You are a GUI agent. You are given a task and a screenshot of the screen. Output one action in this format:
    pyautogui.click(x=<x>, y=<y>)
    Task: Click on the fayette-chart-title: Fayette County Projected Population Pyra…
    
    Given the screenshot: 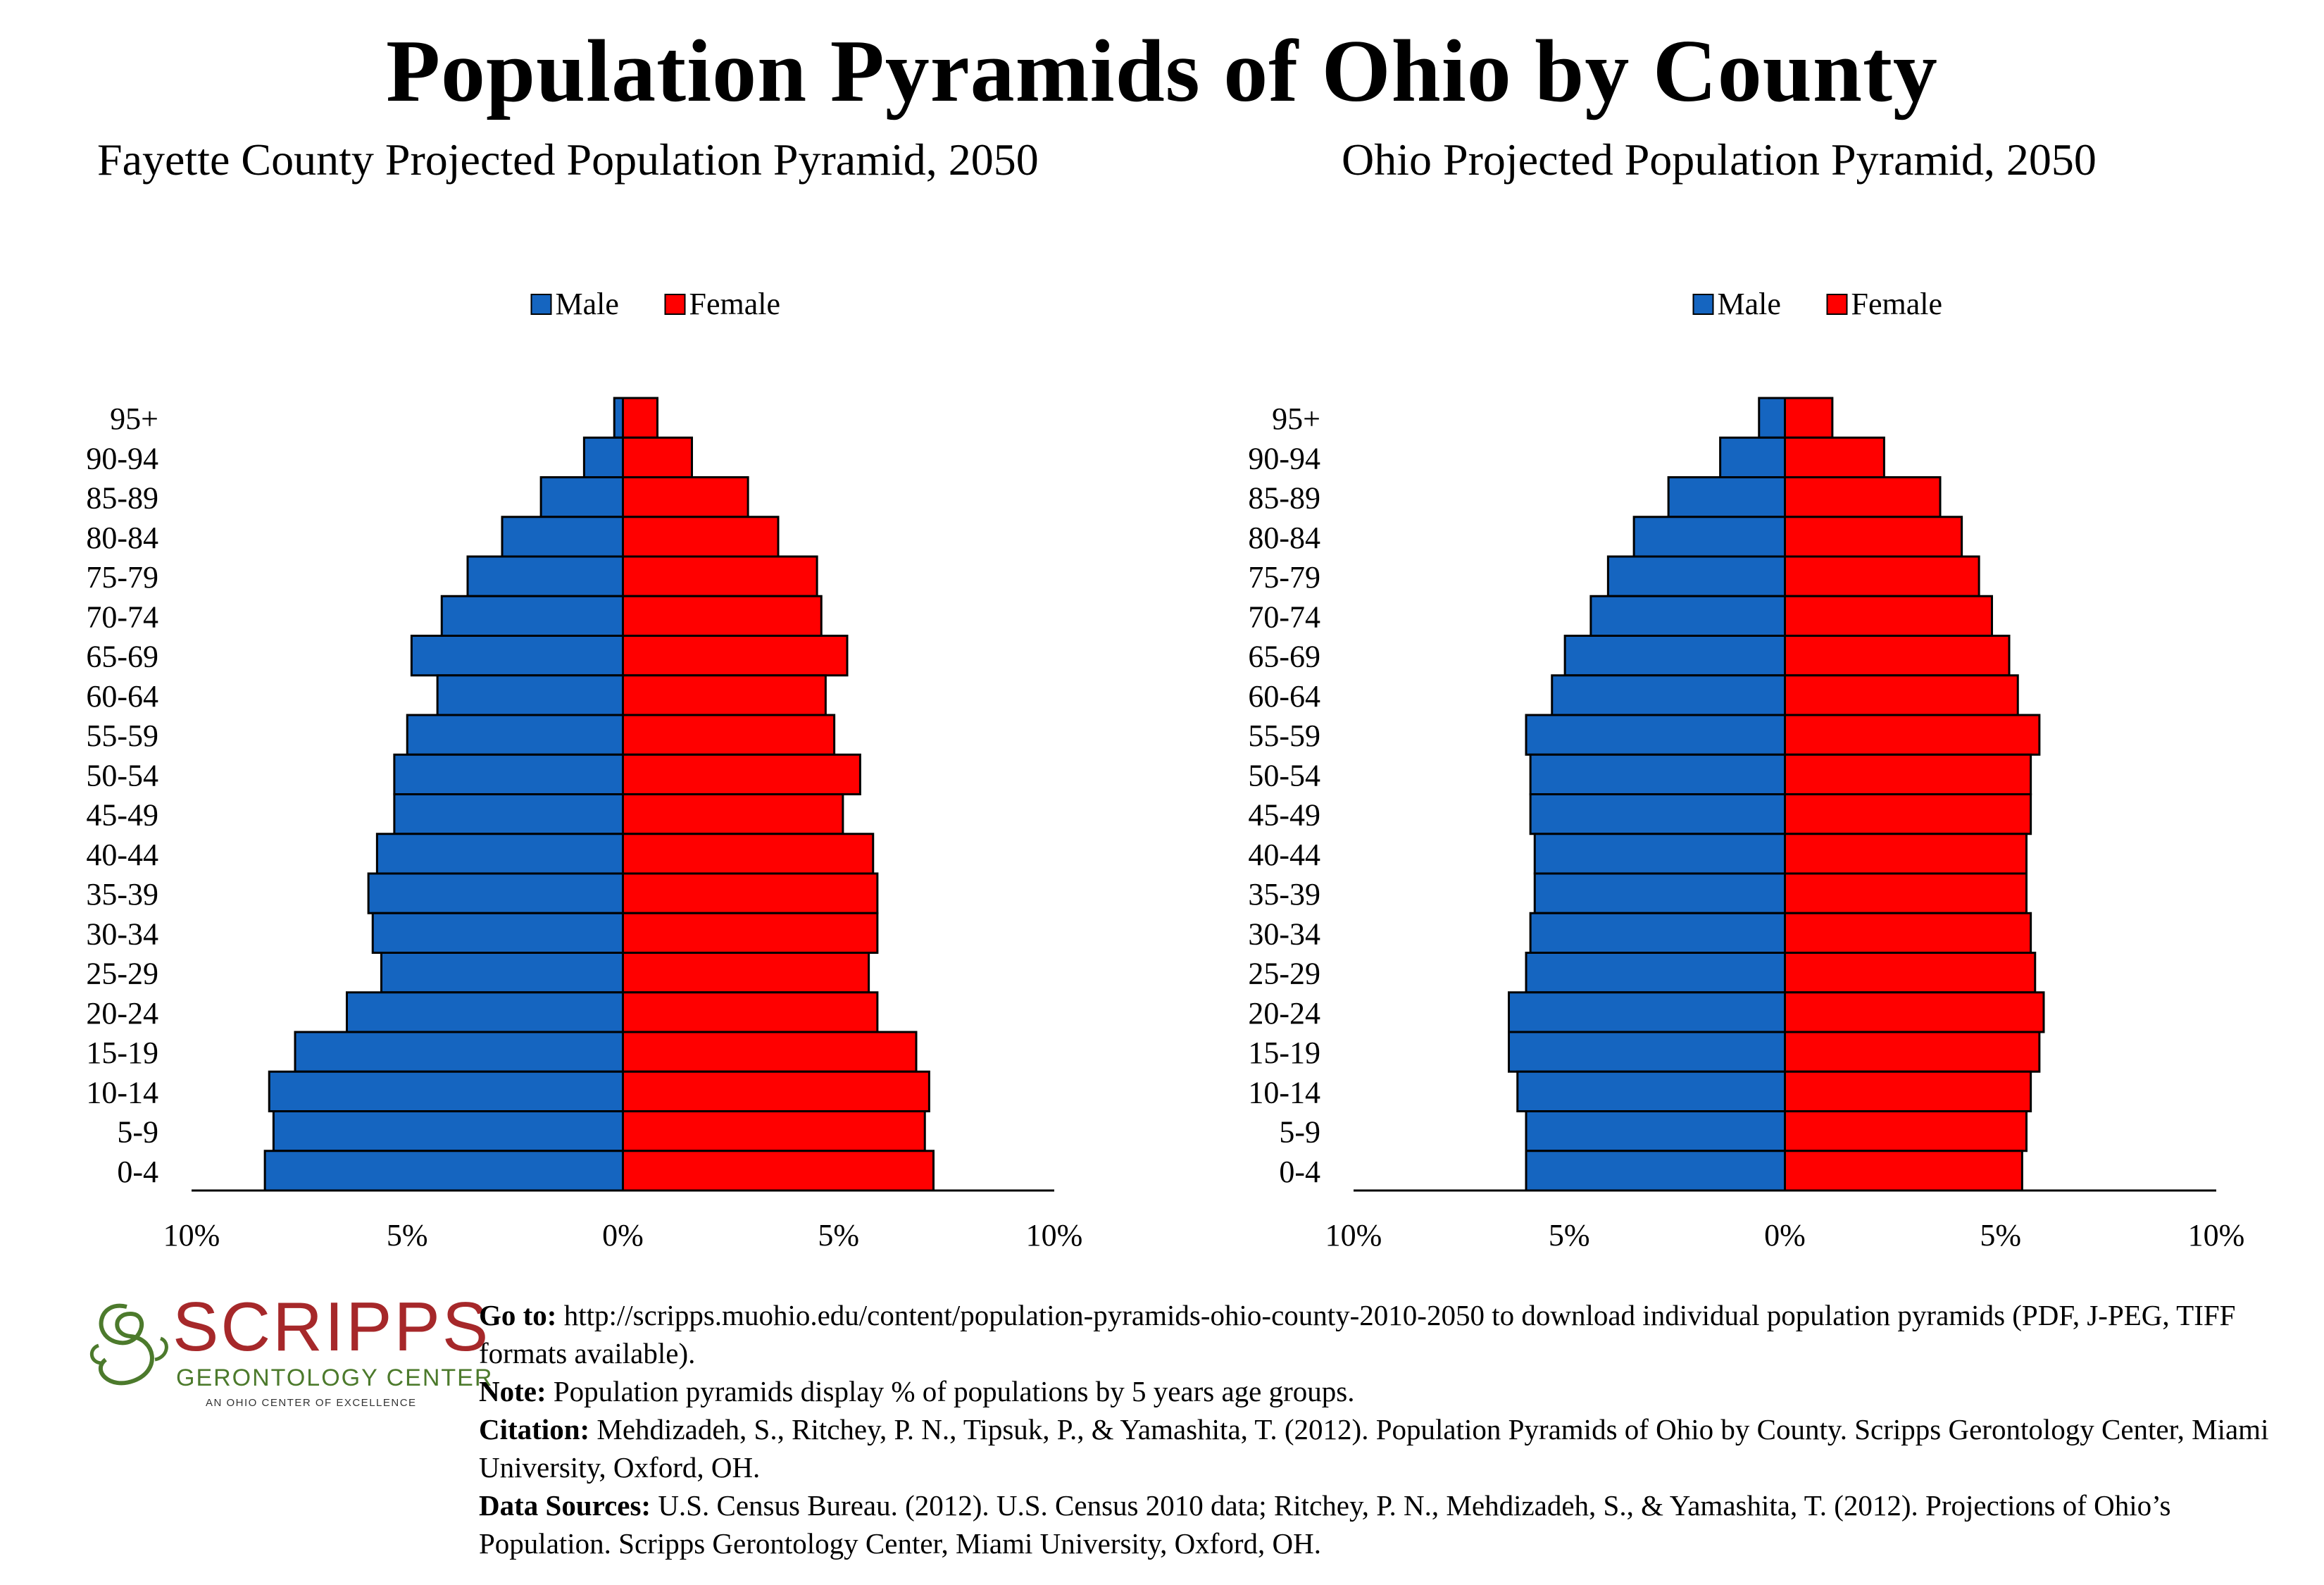 What is the action you would take?
    pyautogui.click(x=568, y=160)
    